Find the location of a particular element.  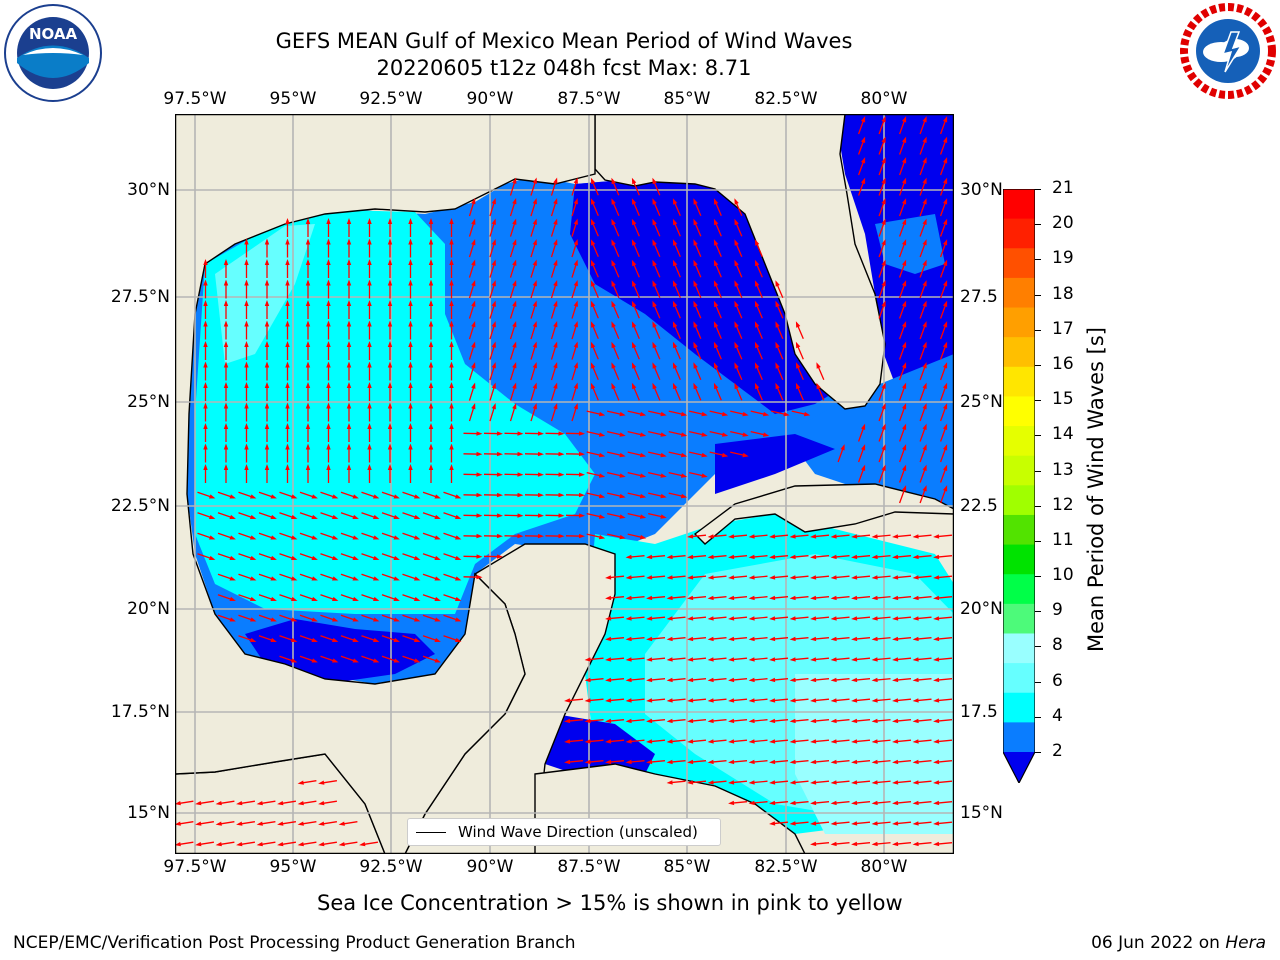

footer-date-text: 06 Jun 2022 on is located at coordinates (1158, 943).